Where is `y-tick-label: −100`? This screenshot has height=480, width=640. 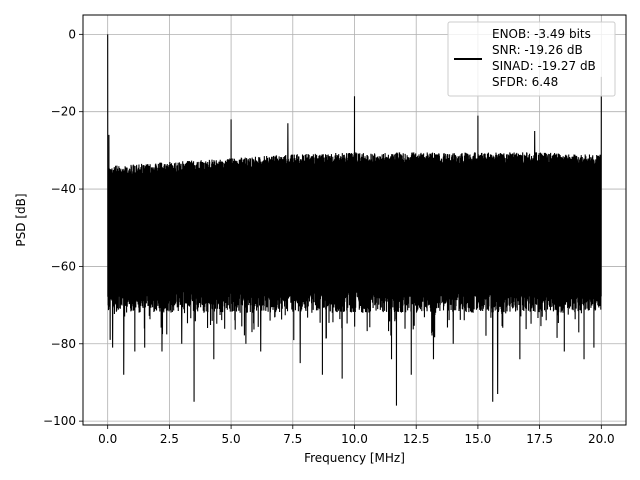 y-tick-label: −100 is located at coordinates (59, 421).